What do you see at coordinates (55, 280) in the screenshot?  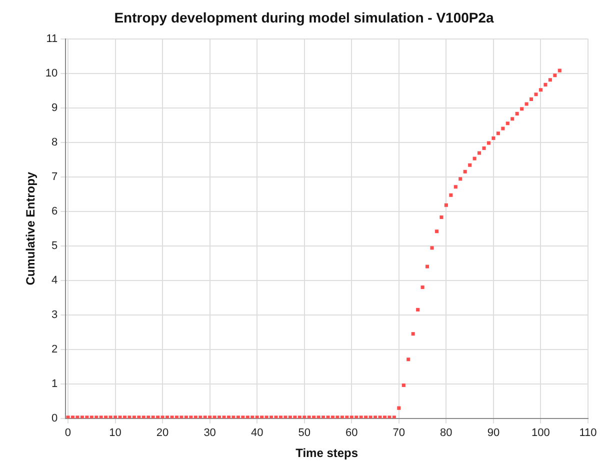 I see `y-tick-label: 4` at bounding box center [55, 280].